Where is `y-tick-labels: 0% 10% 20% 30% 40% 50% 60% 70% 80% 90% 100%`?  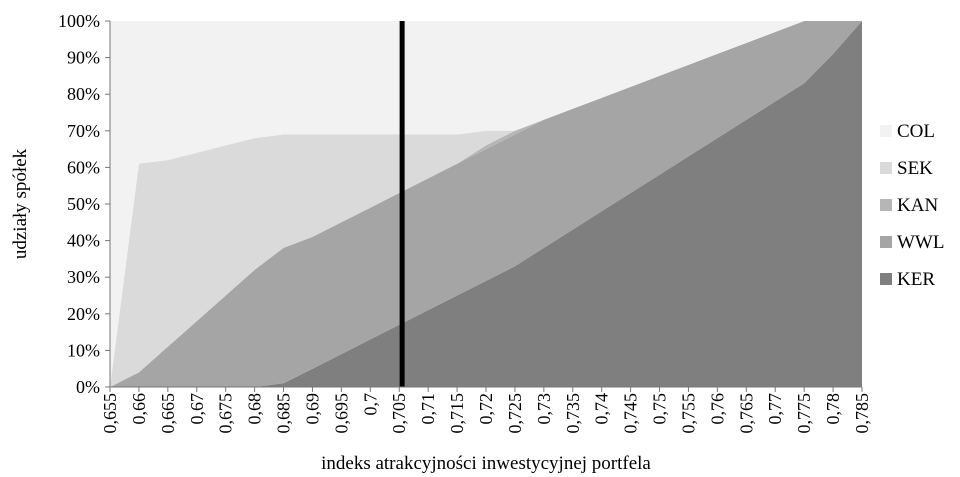 y-tick-labels: 0% 10% 20% 30% 40% 50% 60% 70% 80% 90% 100% is located at coordinates (84, 204).